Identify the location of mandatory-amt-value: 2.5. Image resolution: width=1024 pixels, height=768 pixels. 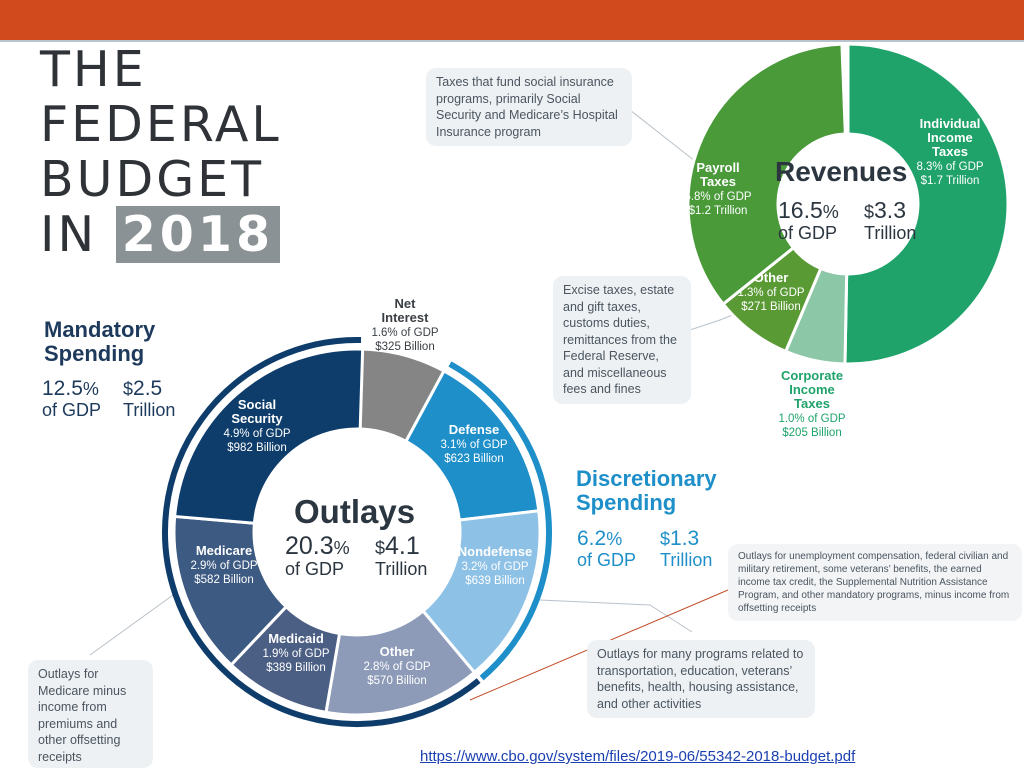
(148, 388).